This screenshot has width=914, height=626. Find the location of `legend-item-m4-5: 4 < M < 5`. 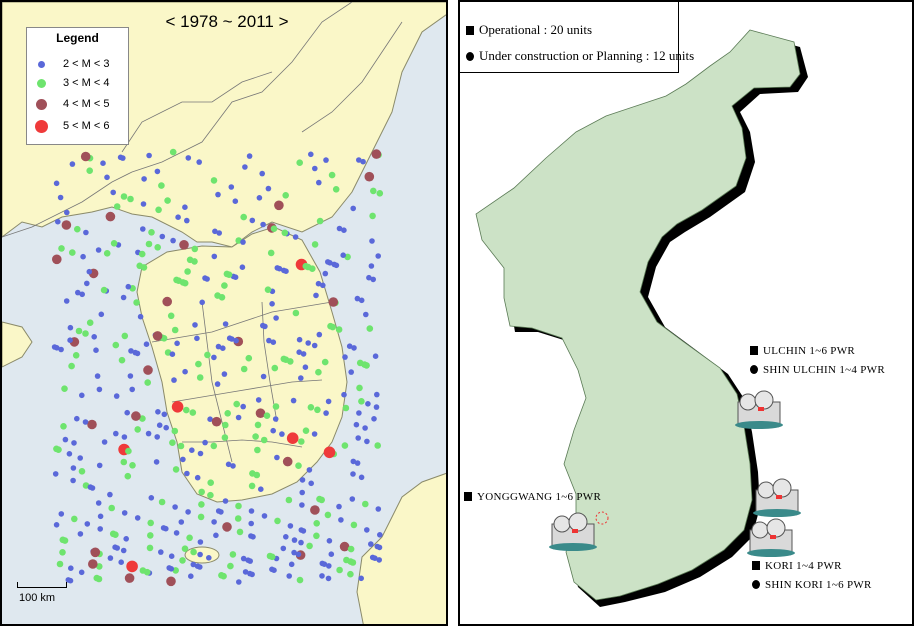

legend-item-m4-5: 4 < M < 5 is located at coordinates (77, 106).